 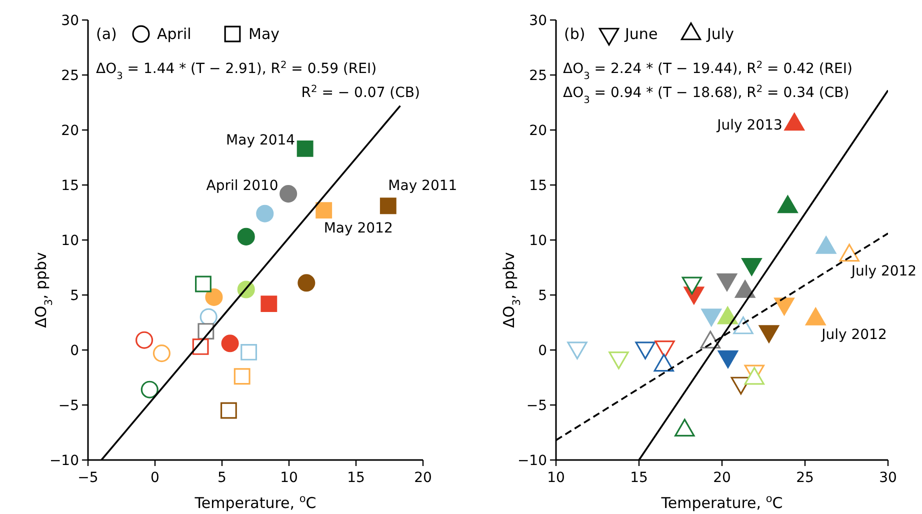 I want to click on annotation: July, so click(x=720, y=34).